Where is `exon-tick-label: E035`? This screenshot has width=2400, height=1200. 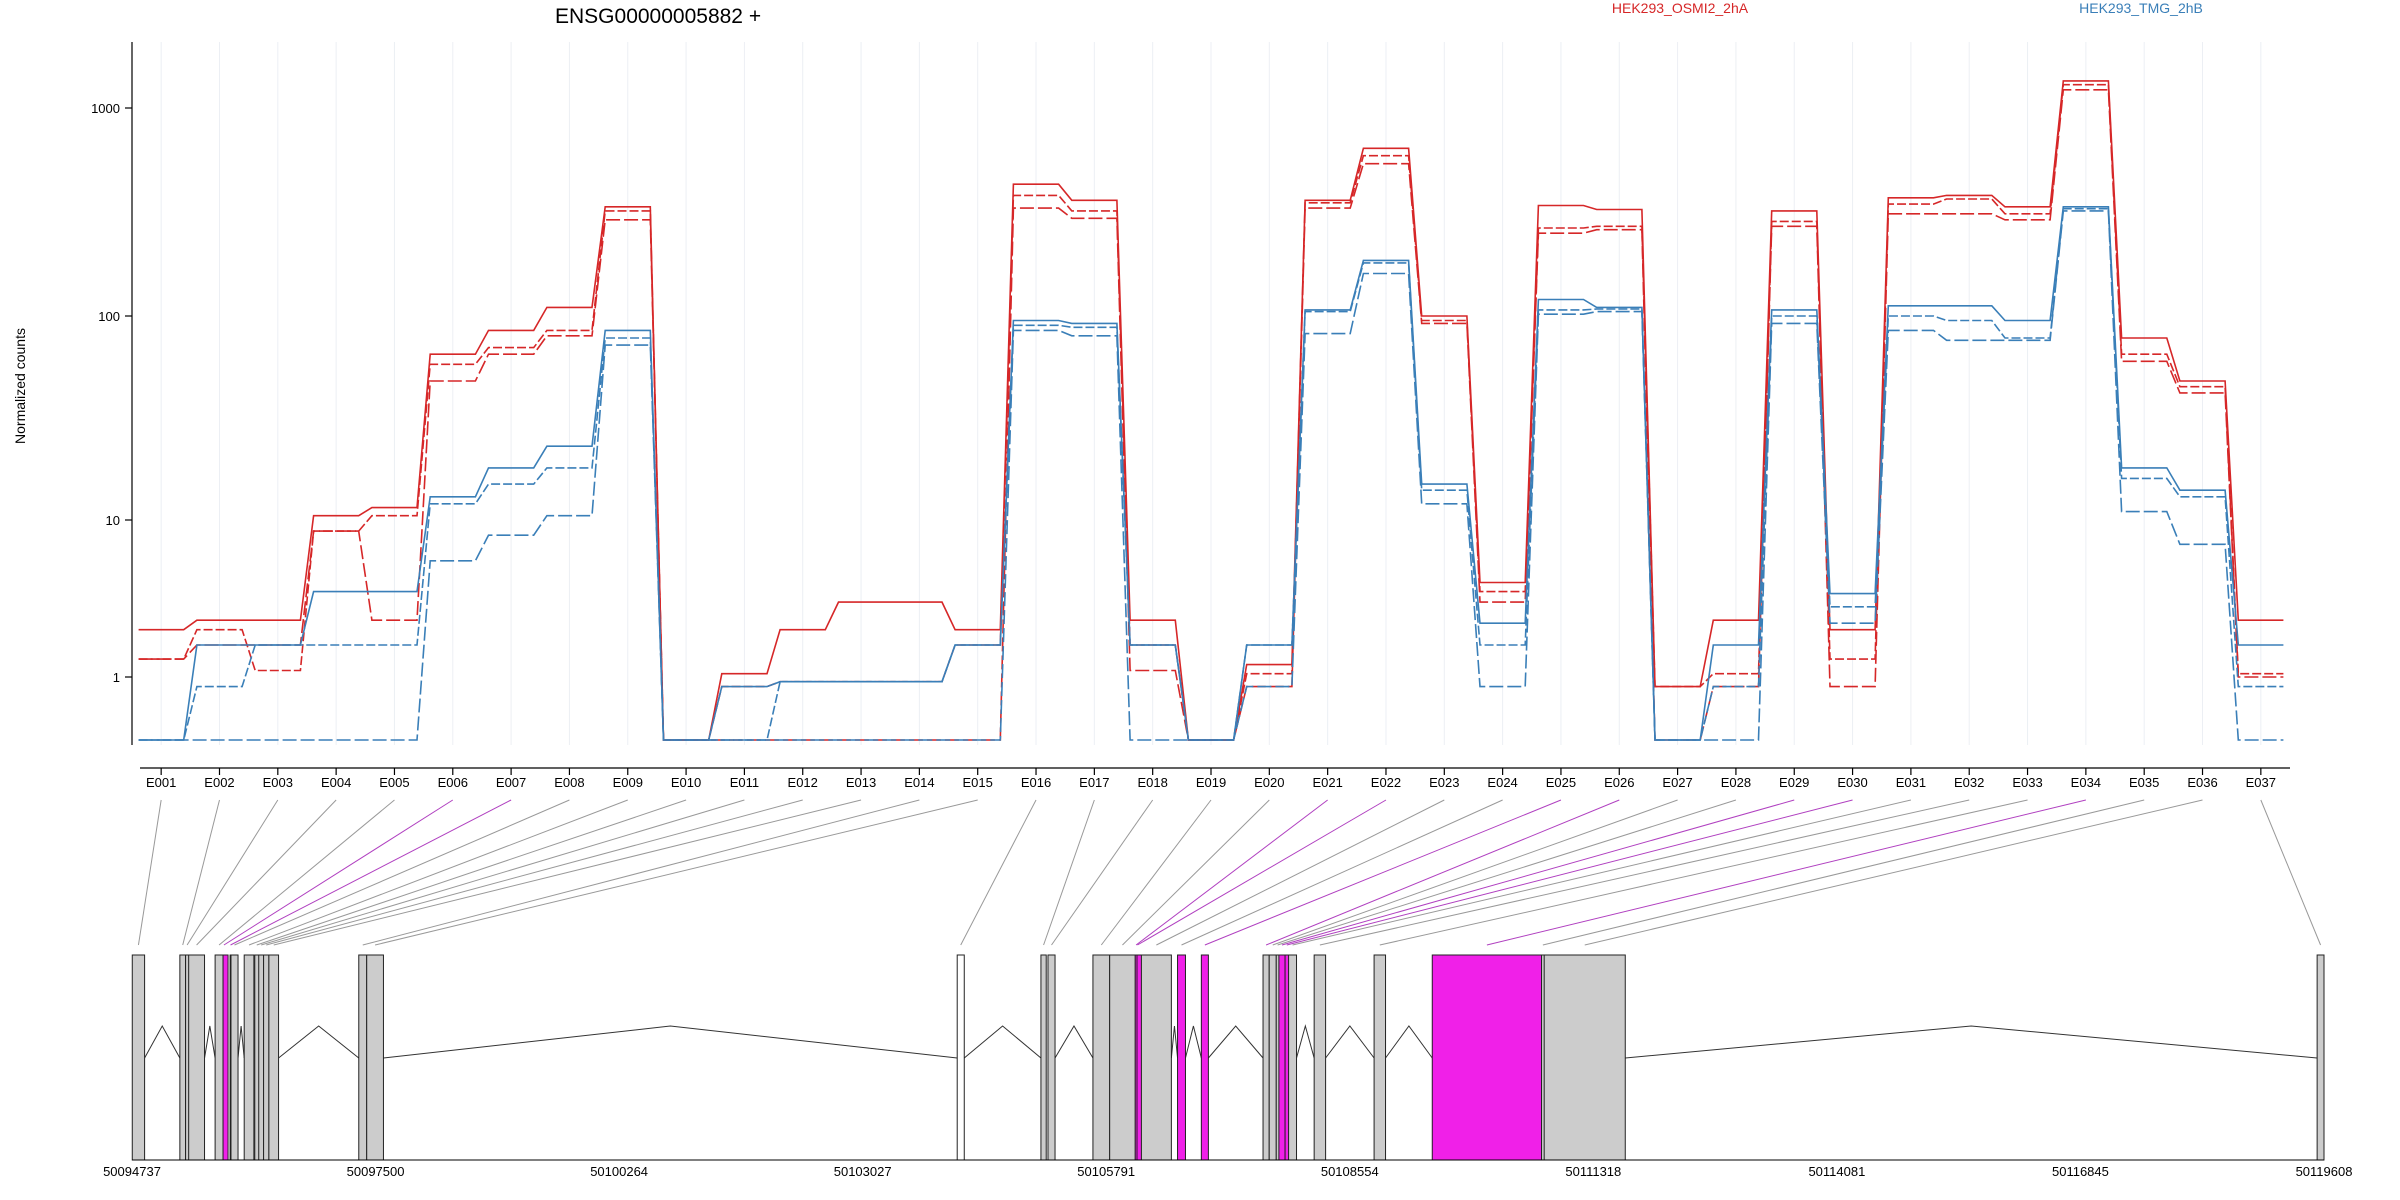
exon-tick-label: E035 is located at coordinates (2144, 782).